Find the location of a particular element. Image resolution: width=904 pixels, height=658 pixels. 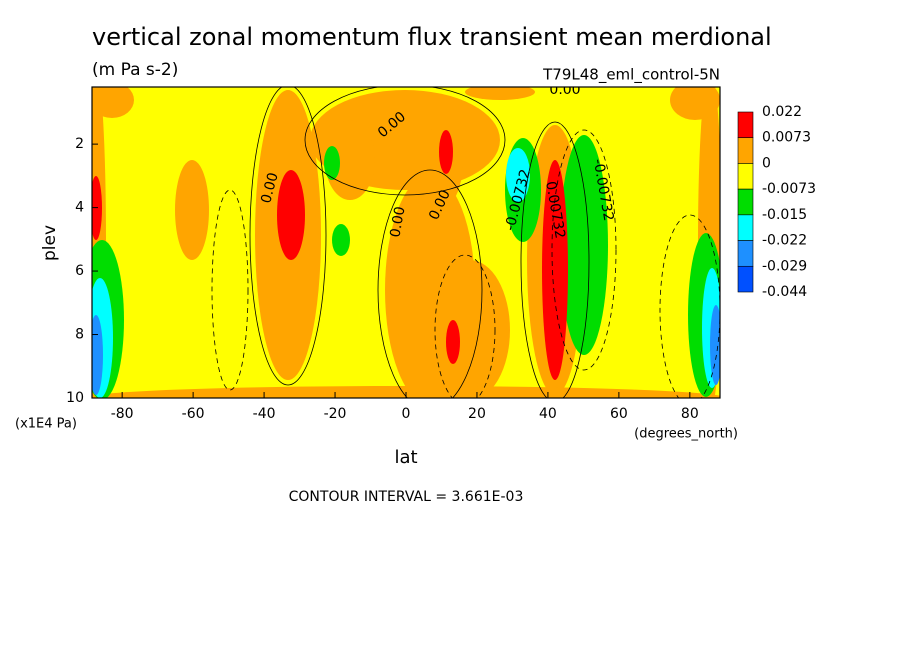

x-tick-label: 40 is located at coordinates (548, 414).